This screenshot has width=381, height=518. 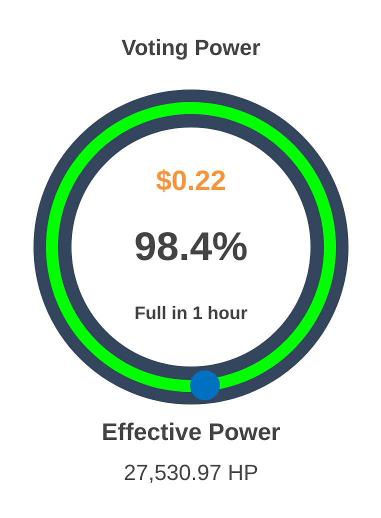 What do you see at coordinates (191, 247) in the screenshot?
I see `data-label: 98.4%` at bounding box center [191, 247].